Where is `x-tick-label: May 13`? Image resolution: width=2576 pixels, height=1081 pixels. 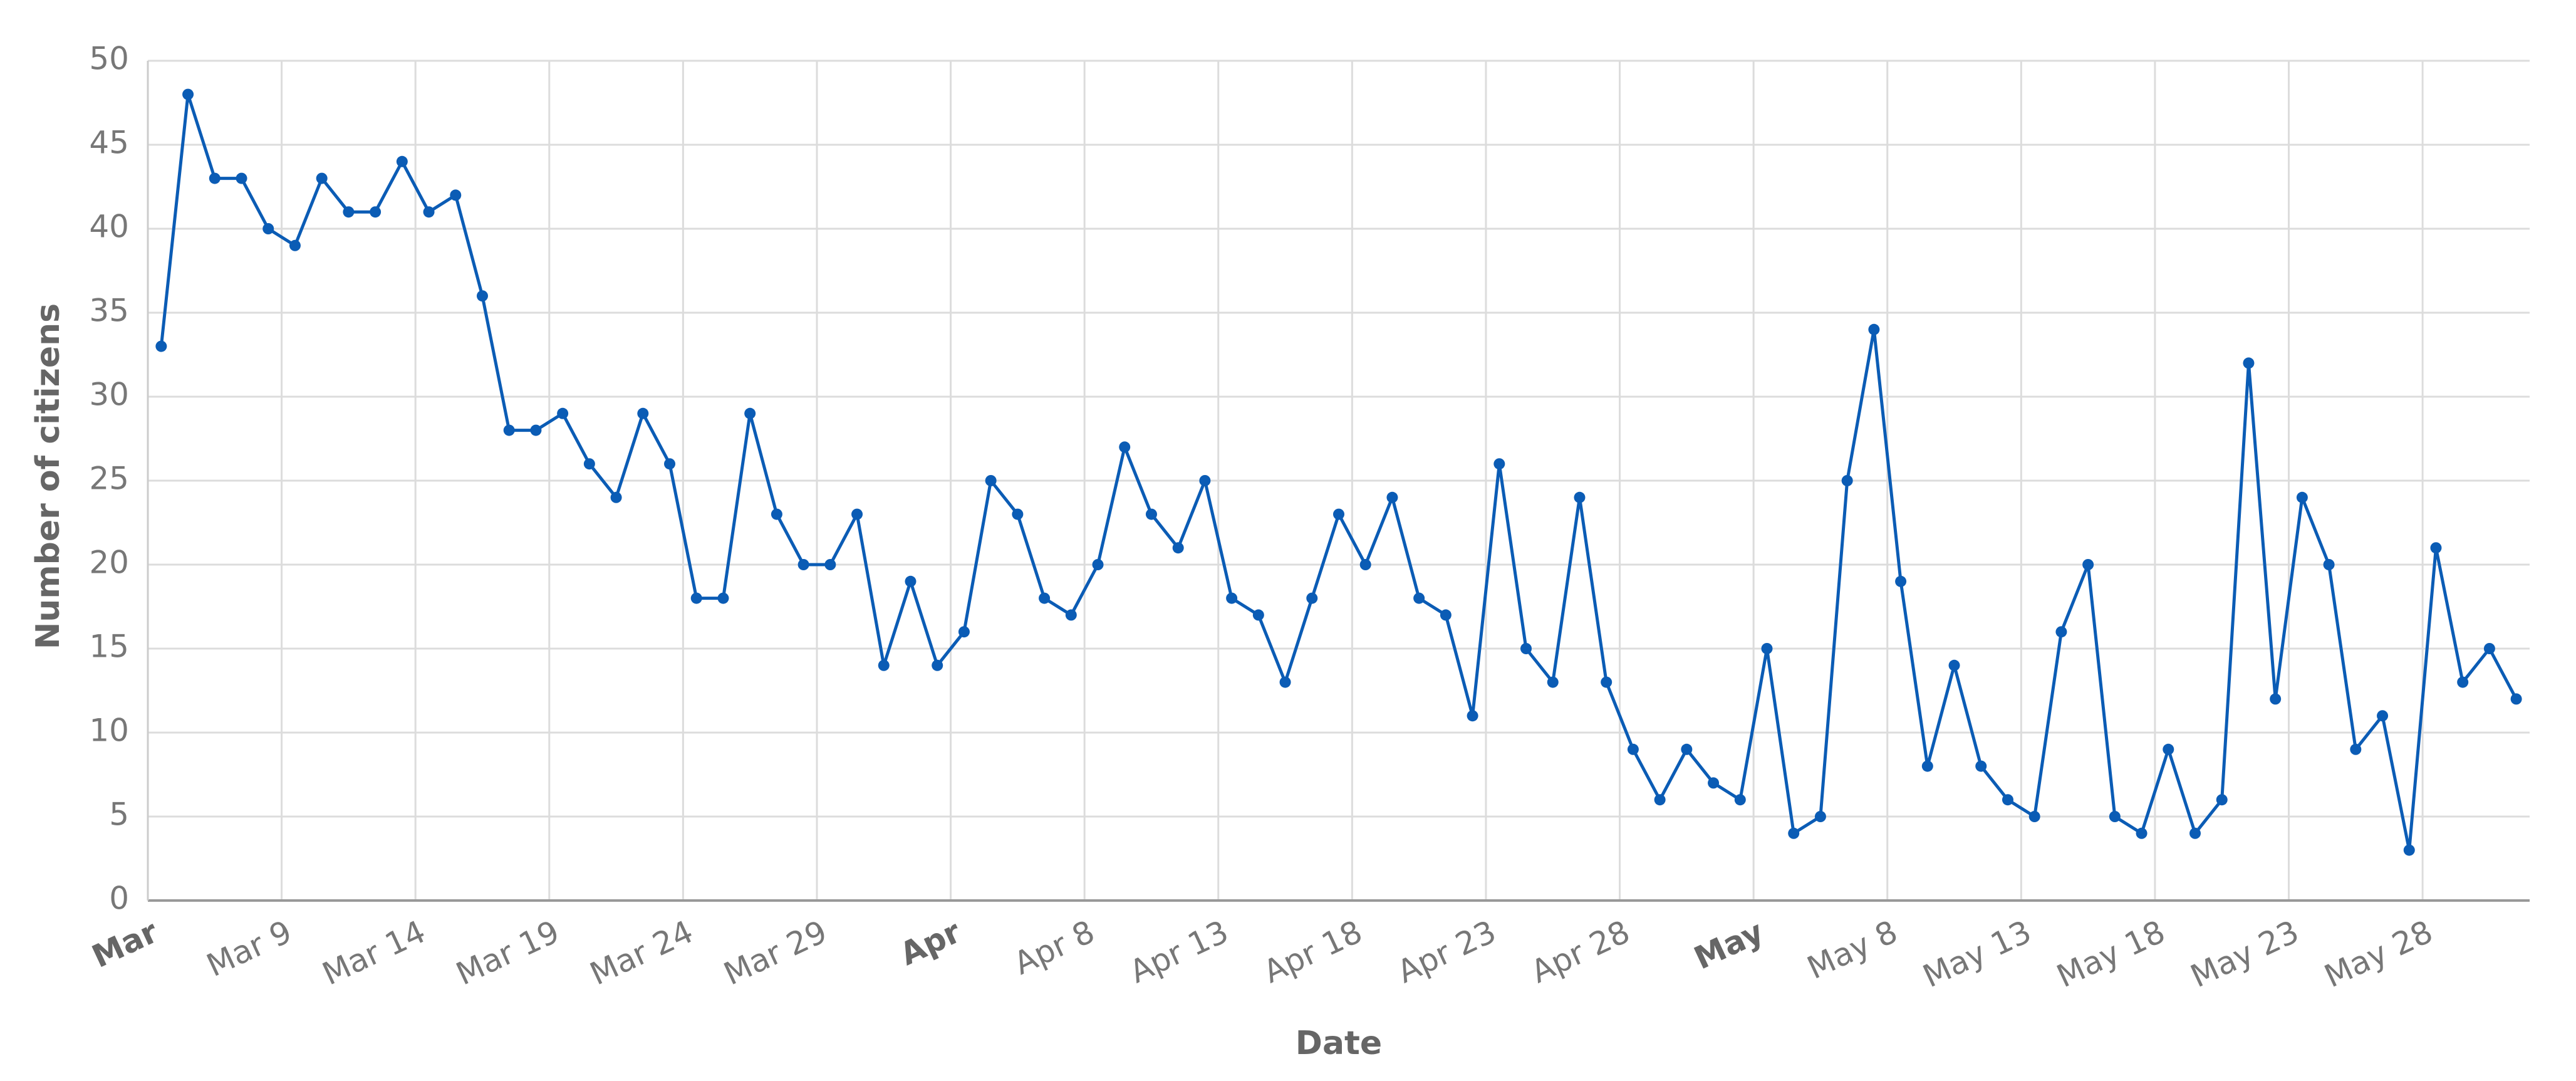
x-tick-label: May 13 is located at coordinates (1977, 955).